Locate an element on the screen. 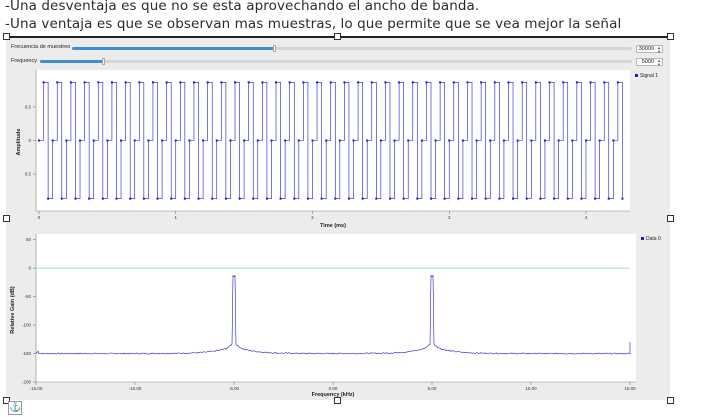  resize-handle-top-center is located at coordinates (337, 36).